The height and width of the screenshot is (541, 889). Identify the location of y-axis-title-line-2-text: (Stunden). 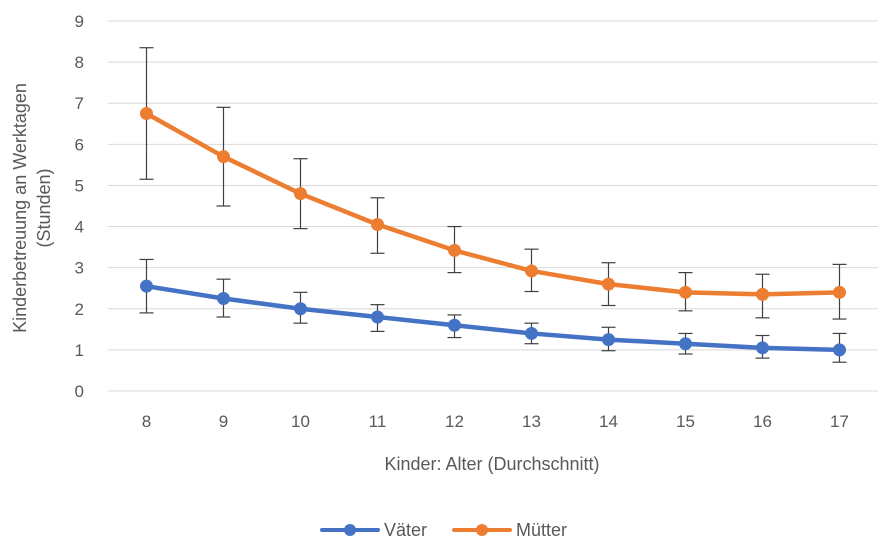
(44, 207).